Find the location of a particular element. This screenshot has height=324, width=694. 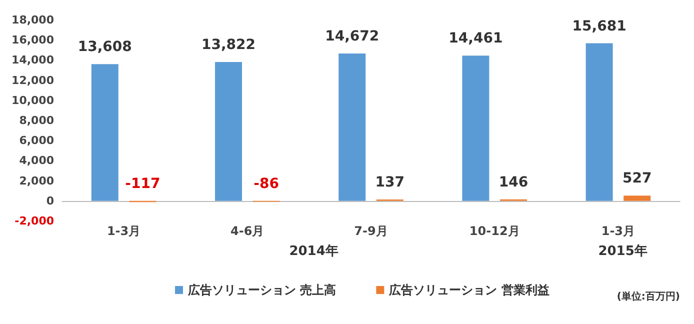

y-tick-label: 10,000 is located at coordinates (33, 100).